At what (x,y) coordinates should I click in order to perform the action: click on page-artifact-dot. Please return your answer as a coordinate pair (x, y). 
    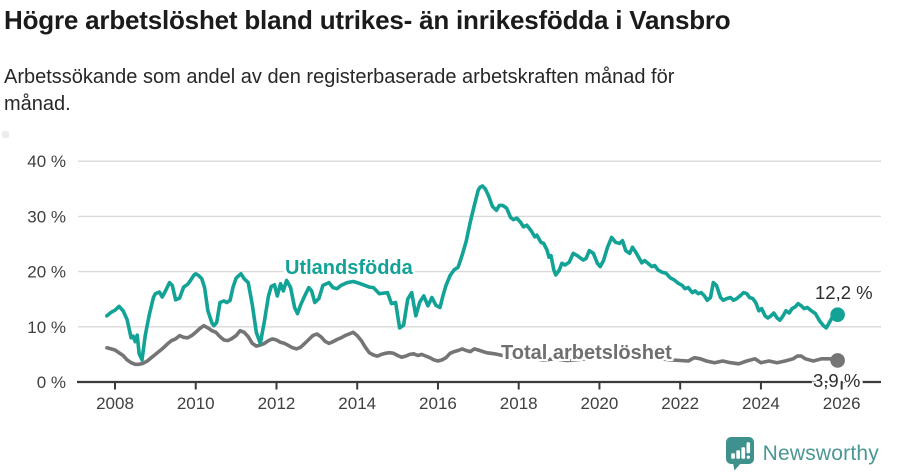
    Looking at the image, I should click on (5, 134).